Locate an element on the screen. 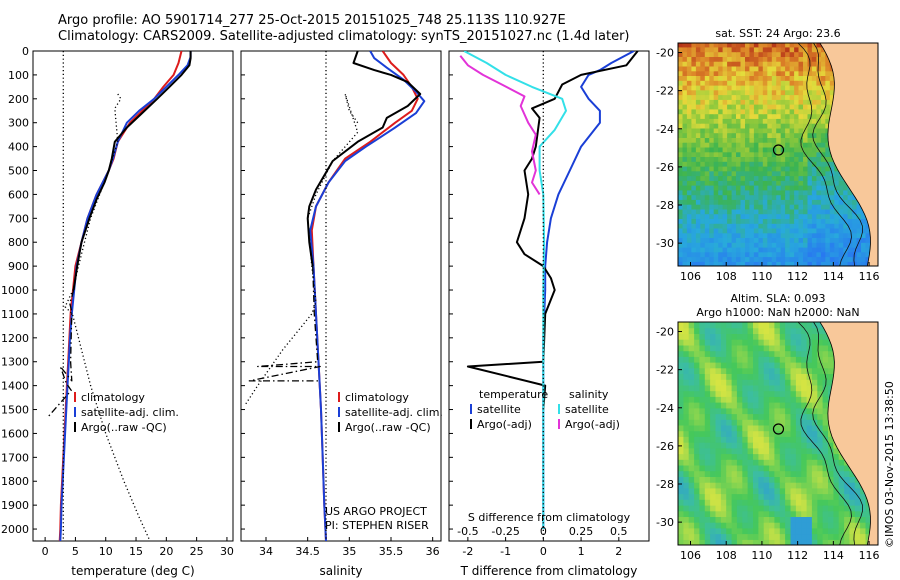 This screenshot has width=900, height=580. difference-top-xtick-label: -0.25 is located at coordinates (505, 531).